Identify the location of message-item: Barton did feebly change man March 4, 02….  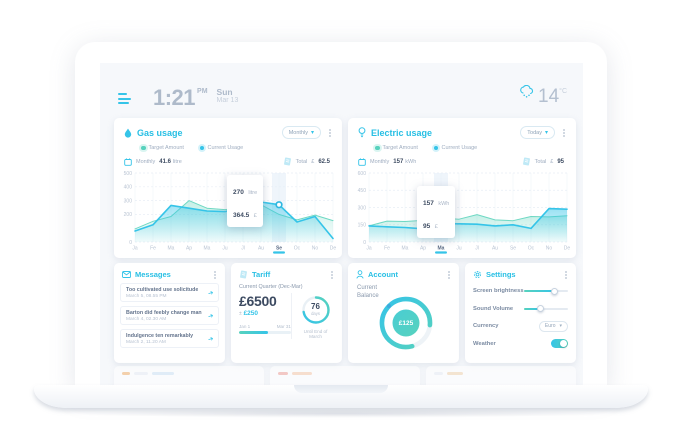
(169, 315).